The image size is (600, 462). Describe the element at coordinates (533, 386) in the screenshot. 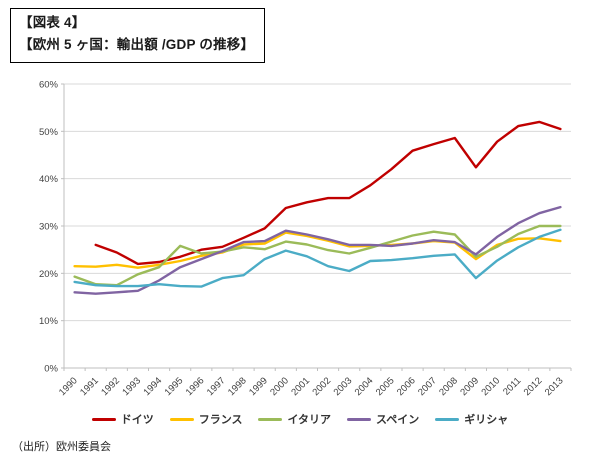

I see `x-axis-label: 2012` at that location.